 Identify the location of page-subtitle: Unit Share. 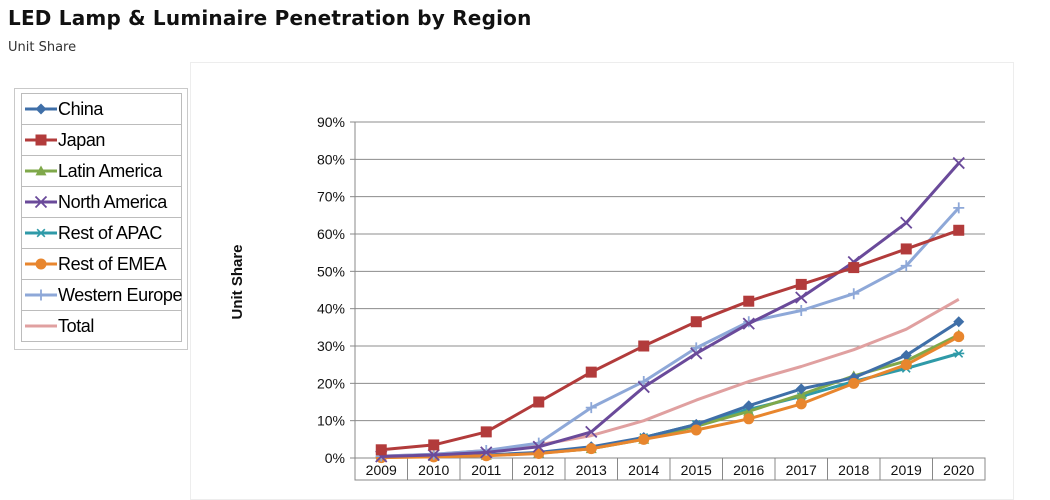
(42, 47).